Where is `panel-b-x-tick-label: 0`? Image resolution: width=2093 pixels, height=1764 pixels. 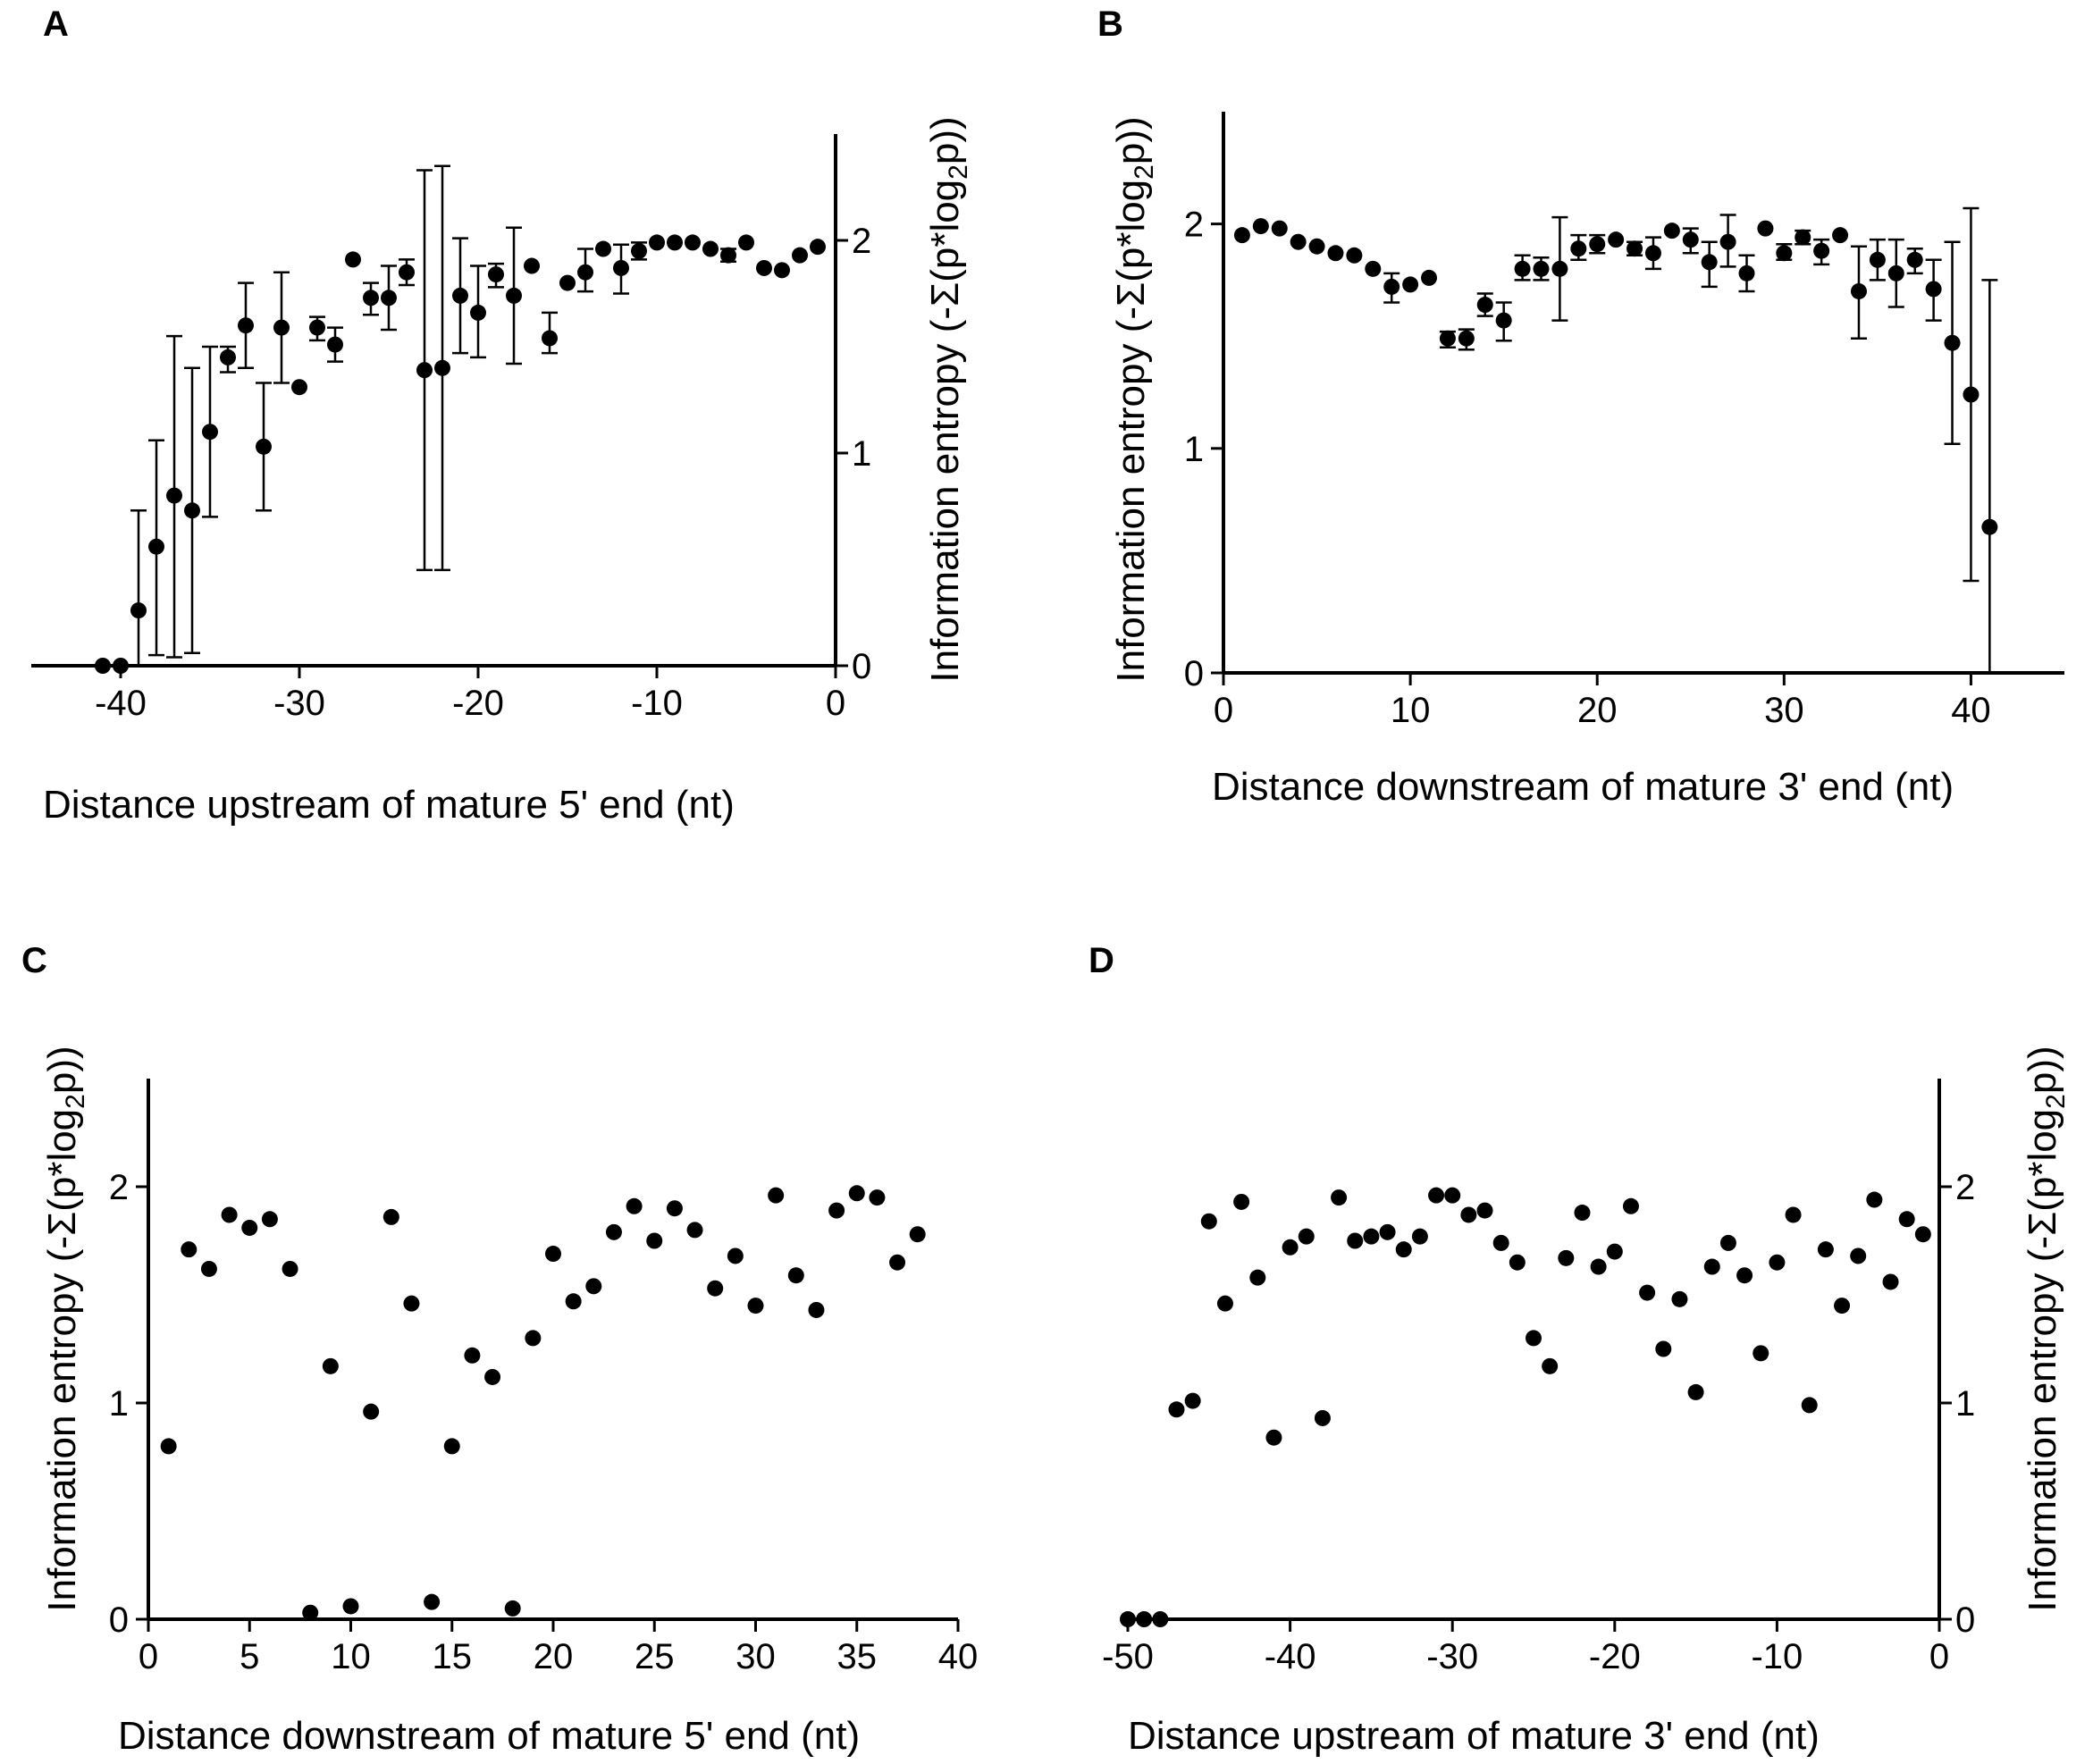
panel-b-x-tick-label: 0 is located at coordinates (1224, 710).